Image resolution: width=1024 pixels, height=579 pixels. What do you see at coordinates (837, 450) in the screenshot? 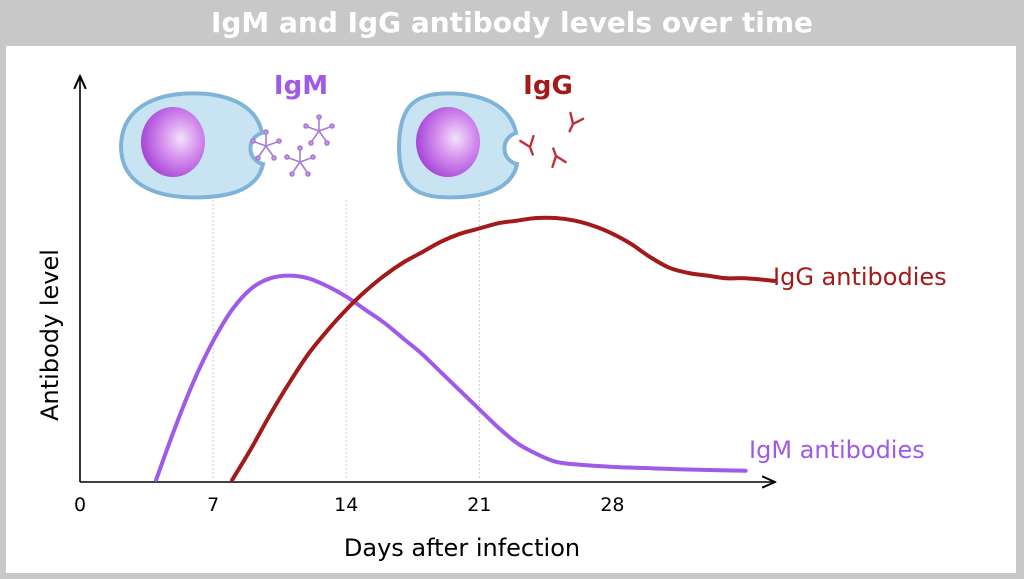
I see `series-label-igm: IgM antibodies` at bounding box center [837, 450].